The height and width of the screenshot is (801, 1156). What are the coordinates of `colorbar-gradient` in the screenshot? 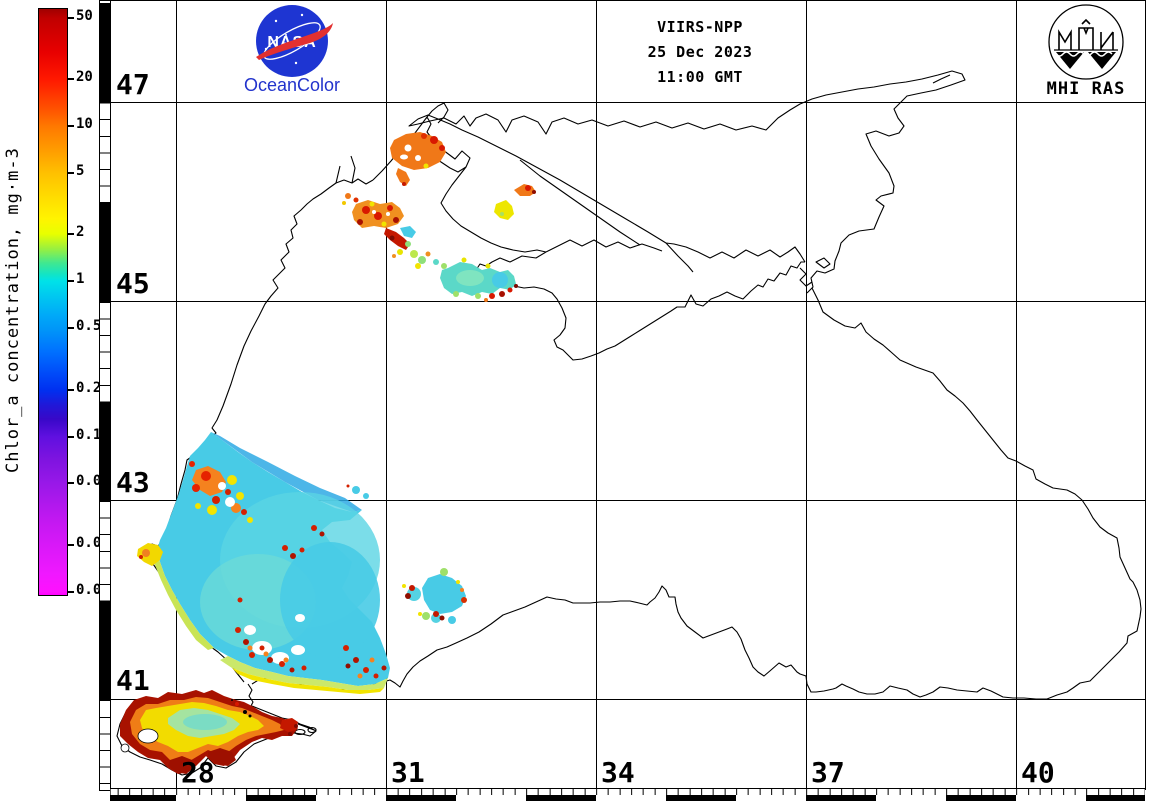 It's located at (53, 302).